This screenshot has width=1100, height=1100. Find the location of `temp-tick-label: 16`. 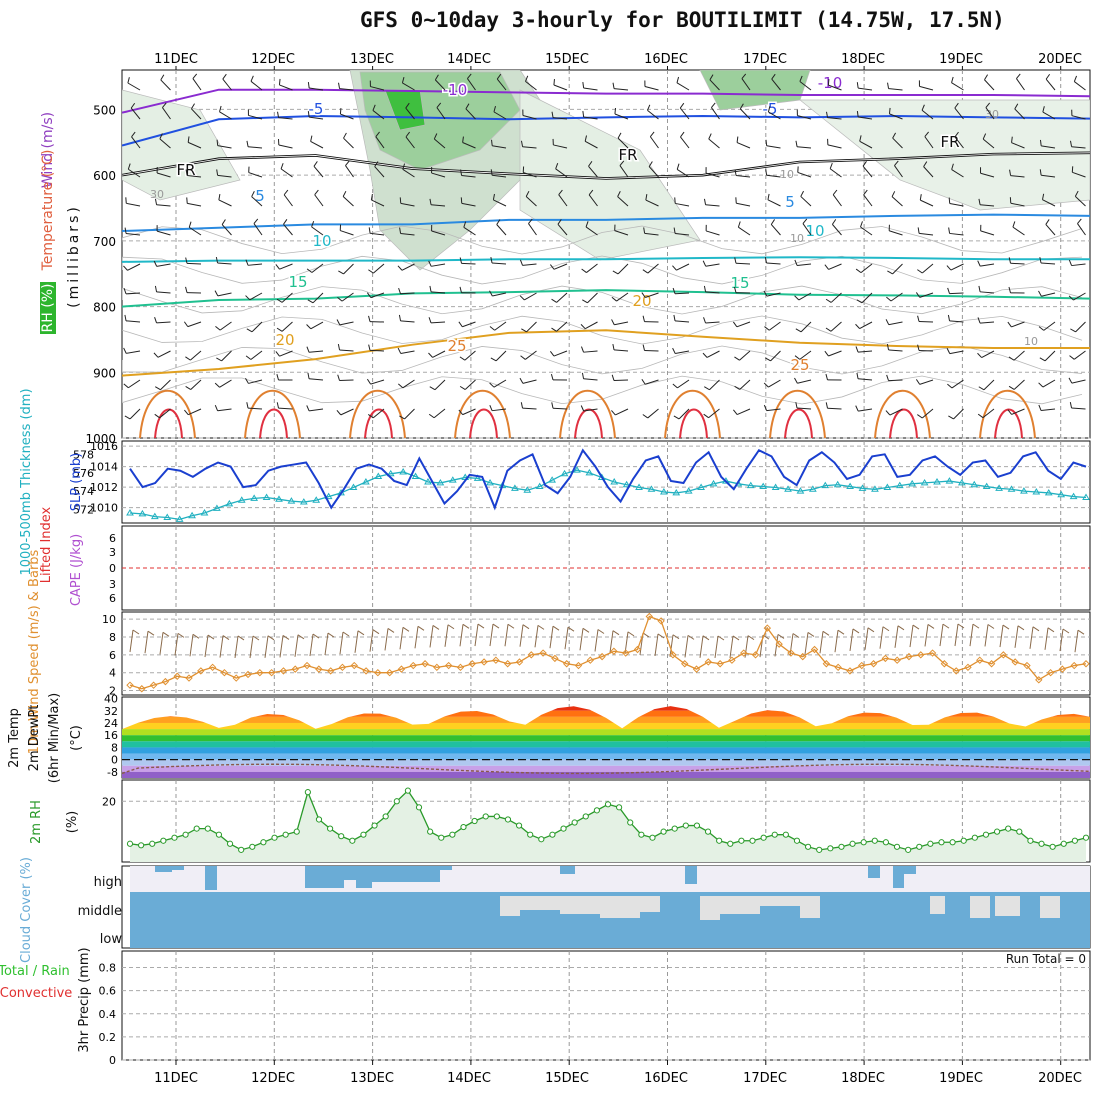

temp-tick-label: 16 is located at coordinates (111, 735).